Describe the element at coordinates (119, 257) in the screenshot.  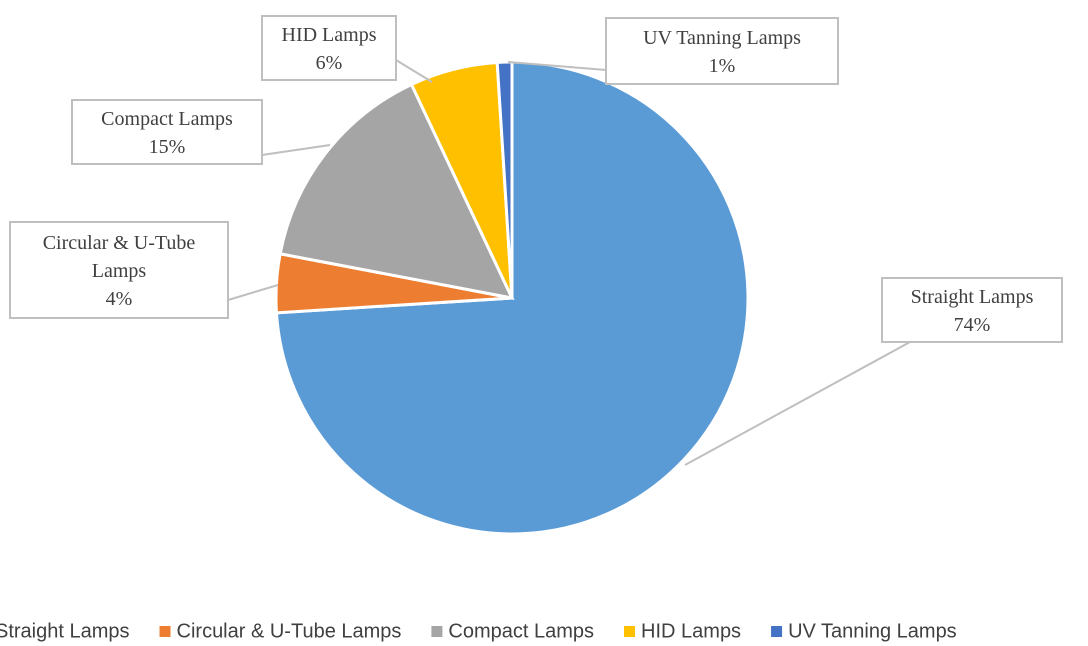
I see `callout-label: Circular & U-Tube Lamps` at that location.